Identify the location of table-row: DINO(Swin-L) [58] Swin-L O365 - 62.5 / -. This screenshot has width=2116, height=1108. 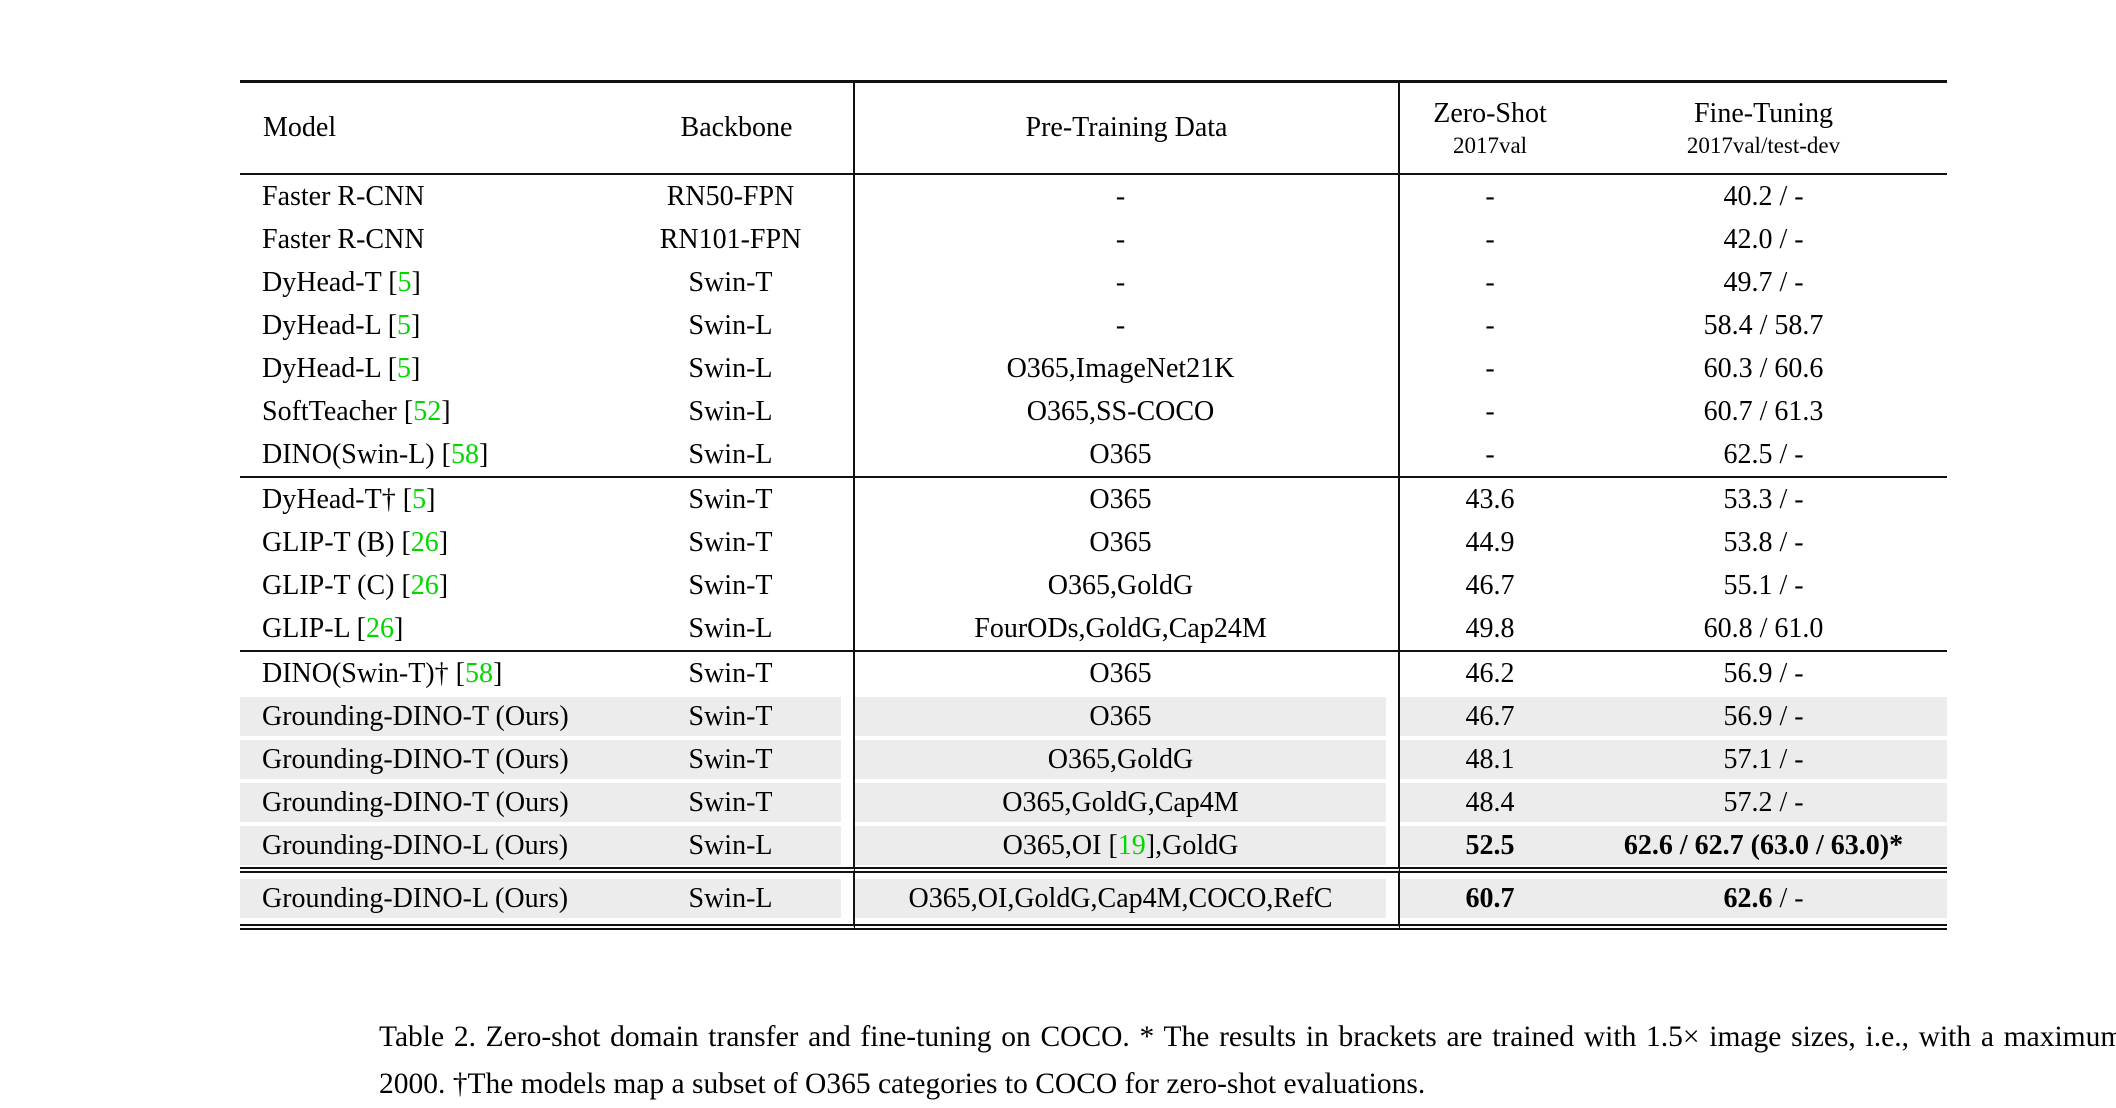
(1093, 454).